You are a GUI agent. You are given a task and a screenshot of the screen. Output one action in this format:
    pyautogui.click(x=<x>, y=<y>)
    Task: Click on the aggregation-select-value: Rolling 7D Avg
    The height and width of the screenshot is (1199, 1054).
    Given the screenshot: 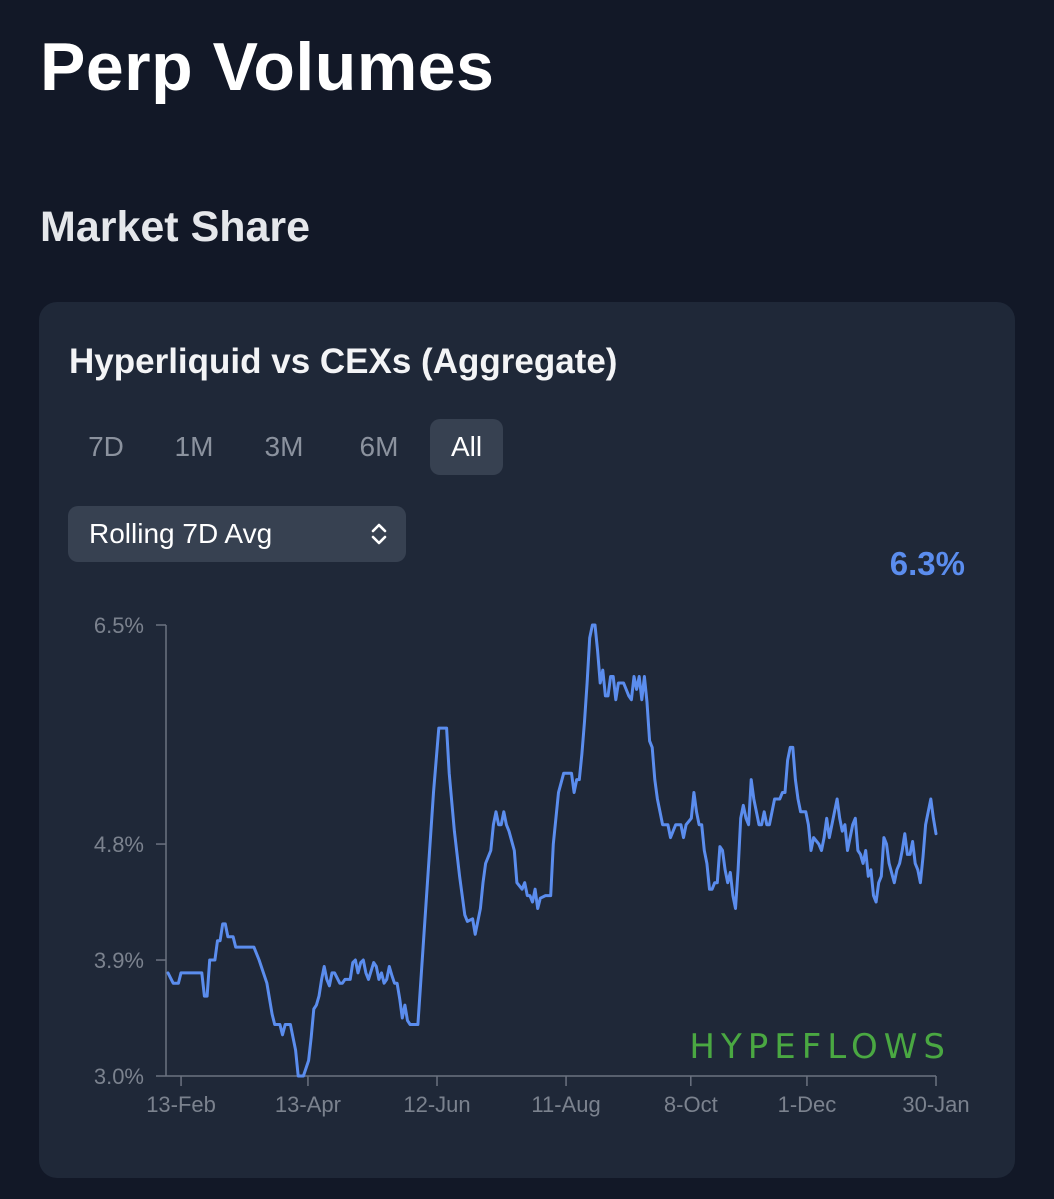 What is the action you would take?
    pyautogui.click(x=181, y=533)
    